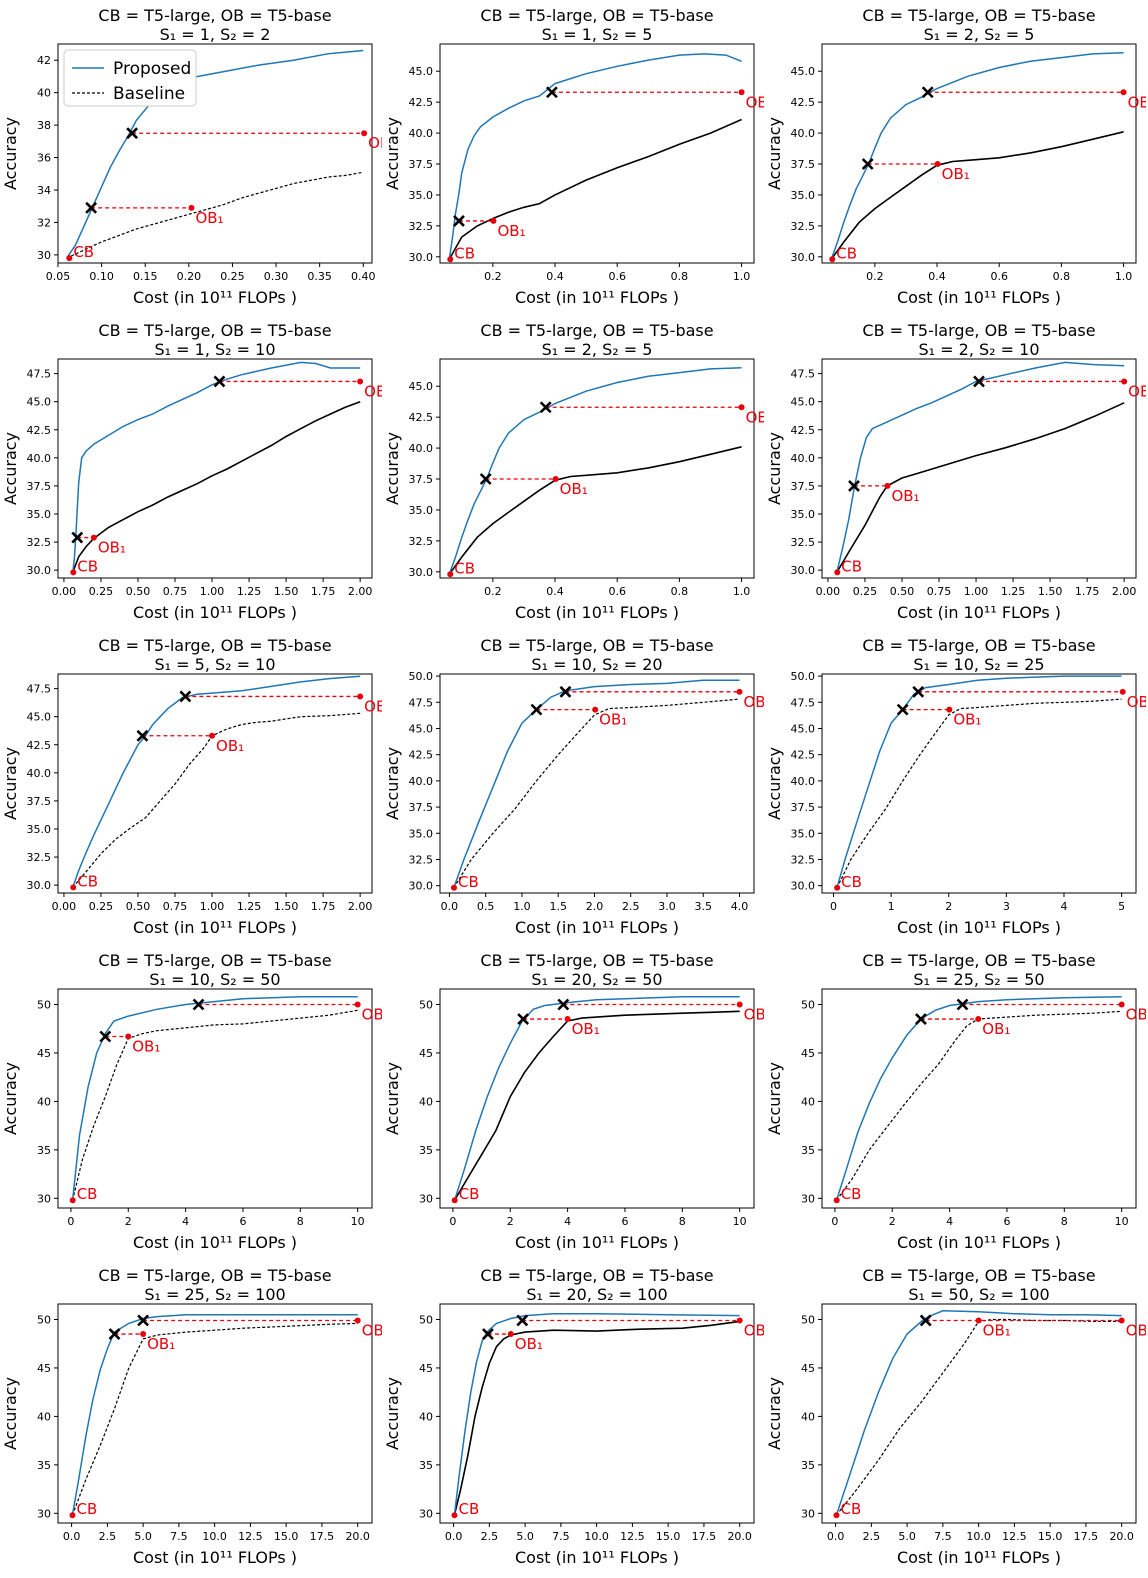  Describe the element at coordinates (668, 1536) in the screenshot. I see `x-tick-label: 15.0` at that location.